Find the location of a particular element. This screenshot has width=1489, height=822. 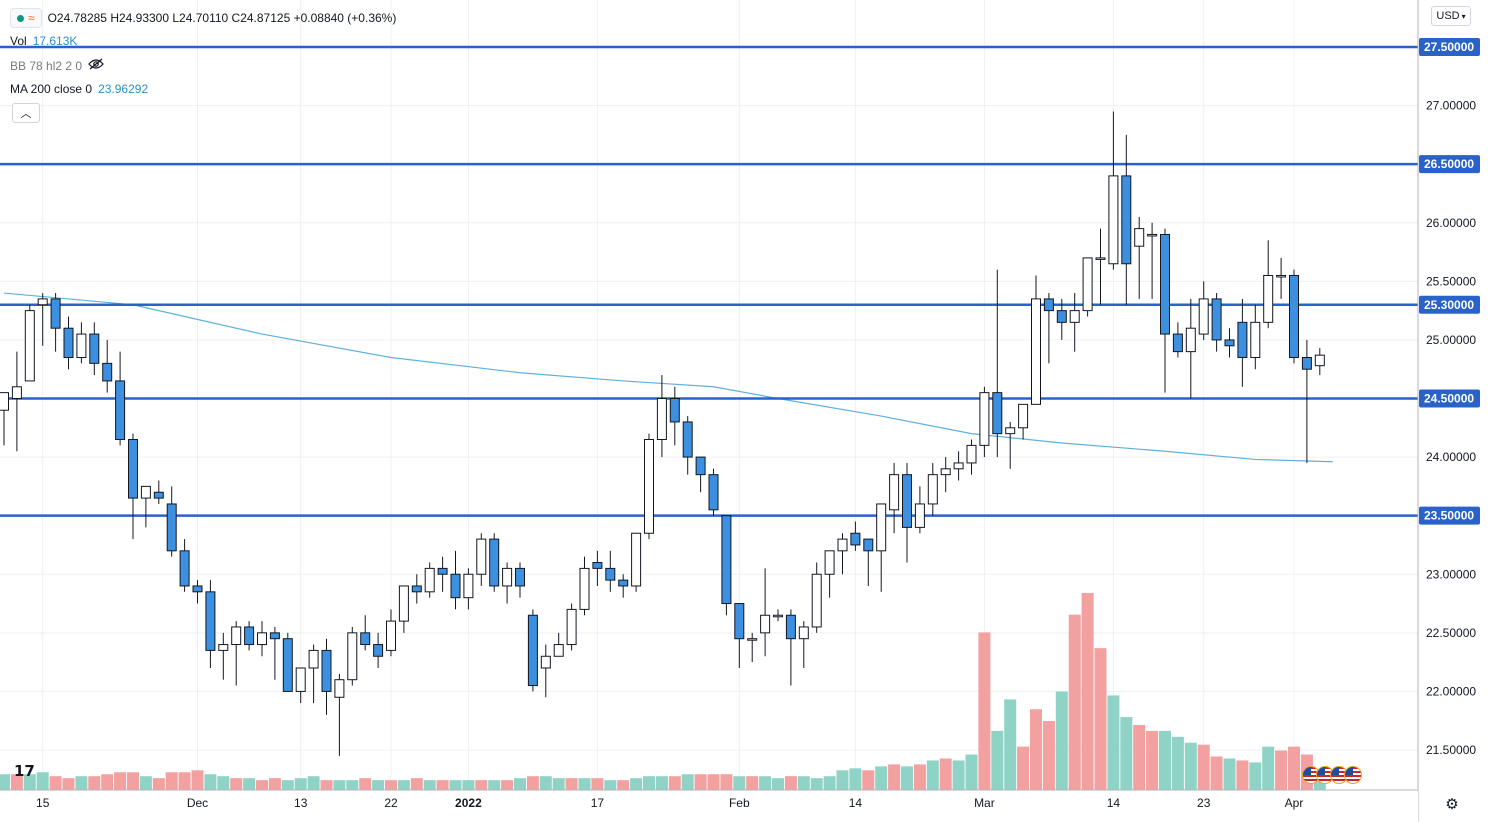

time-tick-label: Dec is located at coordinates (197, 803).